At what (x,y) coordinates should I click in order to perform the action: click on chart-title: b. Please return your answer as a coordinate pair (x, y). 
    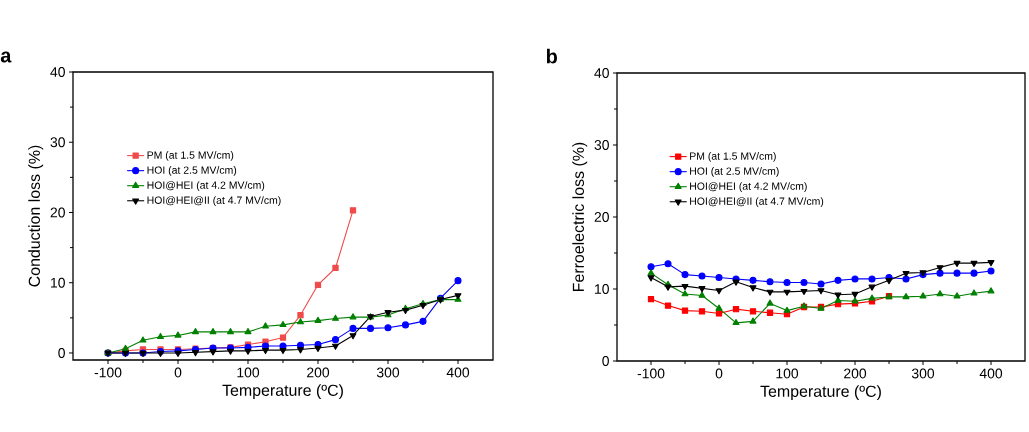
    Looking at the image, I should click on (551, 56).